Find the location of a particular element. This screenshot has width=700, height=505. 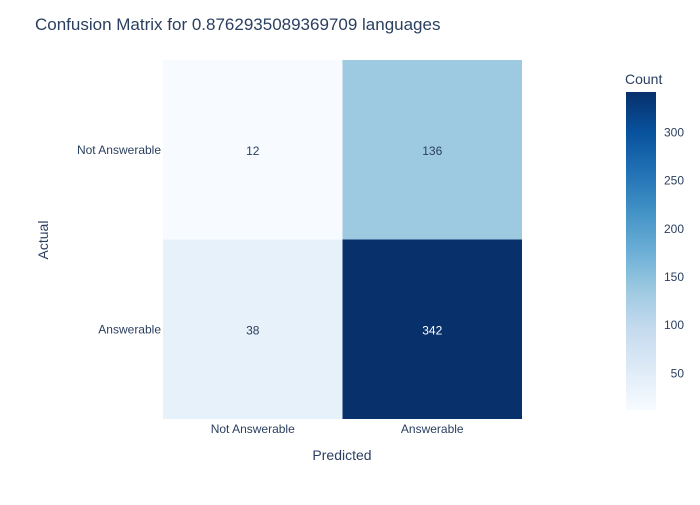

colorbar-tick-label: 300 is located at coordinates (674, 132).